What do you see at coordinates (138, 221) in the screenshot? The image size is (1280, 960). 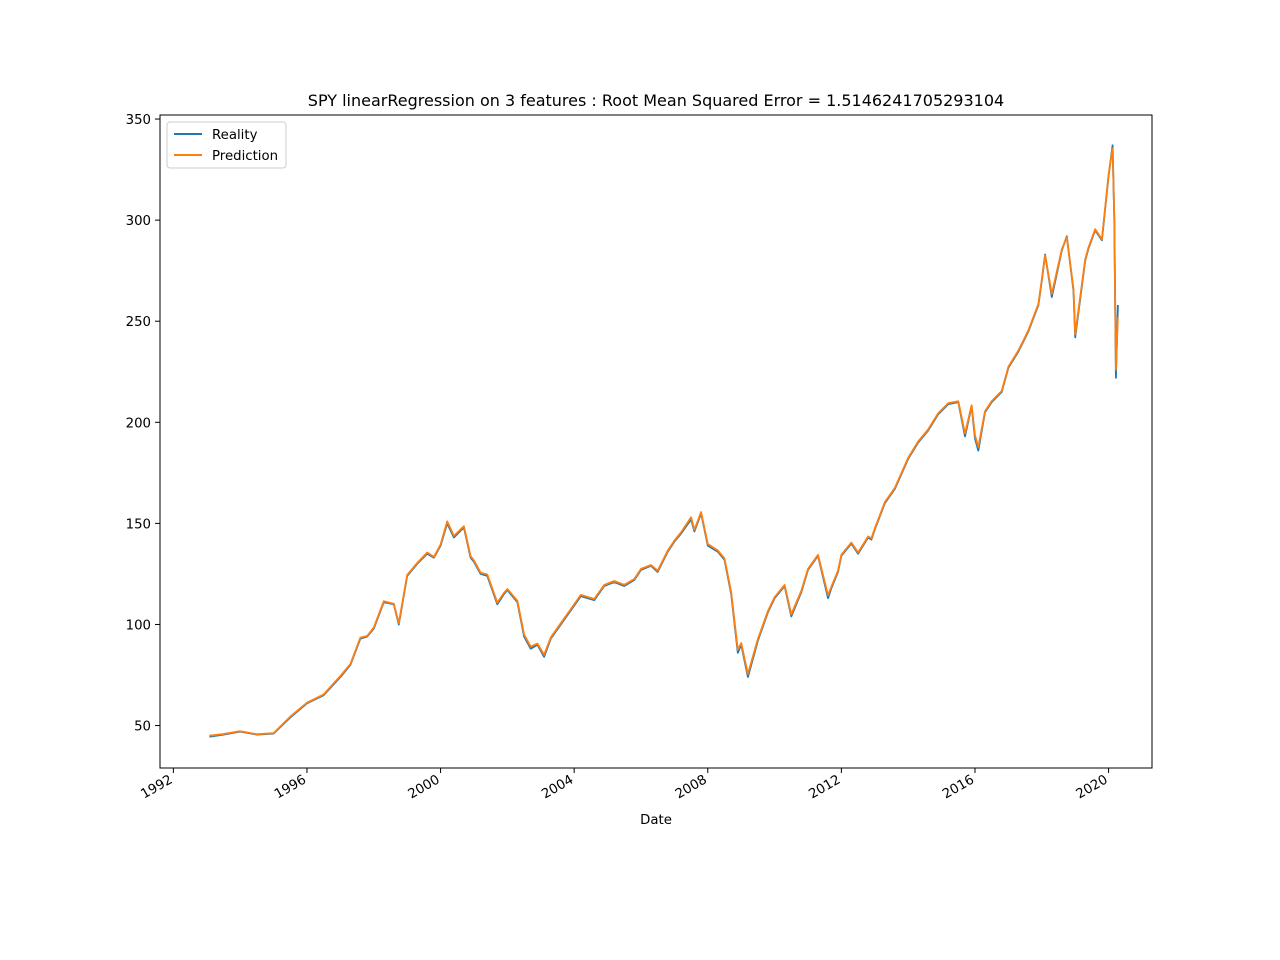 I see `y-tick-label: 300` at bounding box center [138, 221].